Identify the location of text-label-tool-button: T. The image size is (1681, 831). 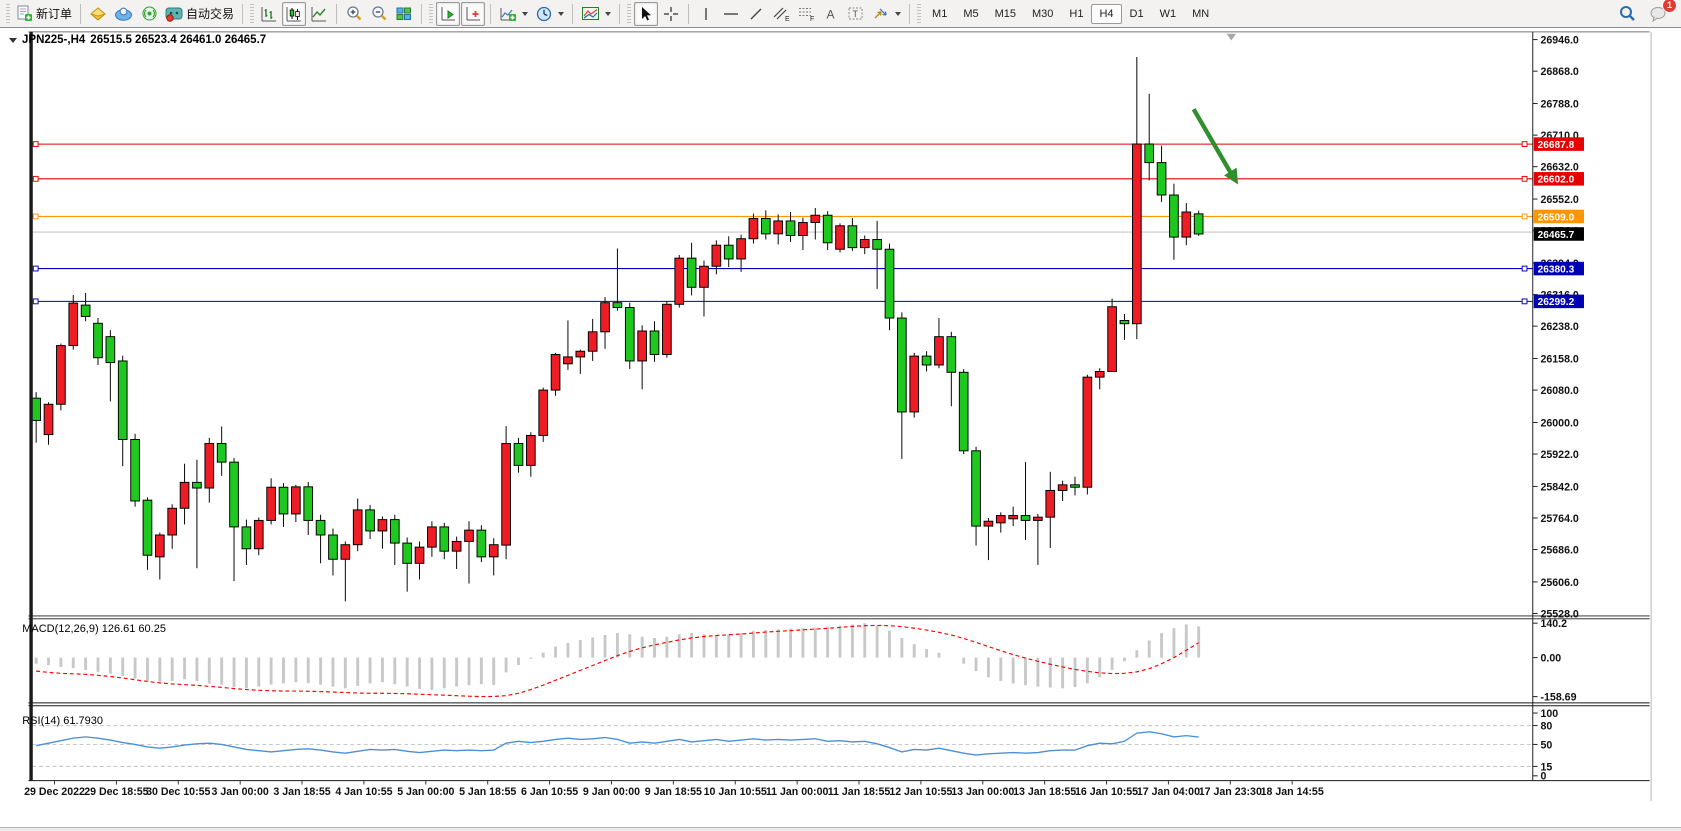
(856, 14).